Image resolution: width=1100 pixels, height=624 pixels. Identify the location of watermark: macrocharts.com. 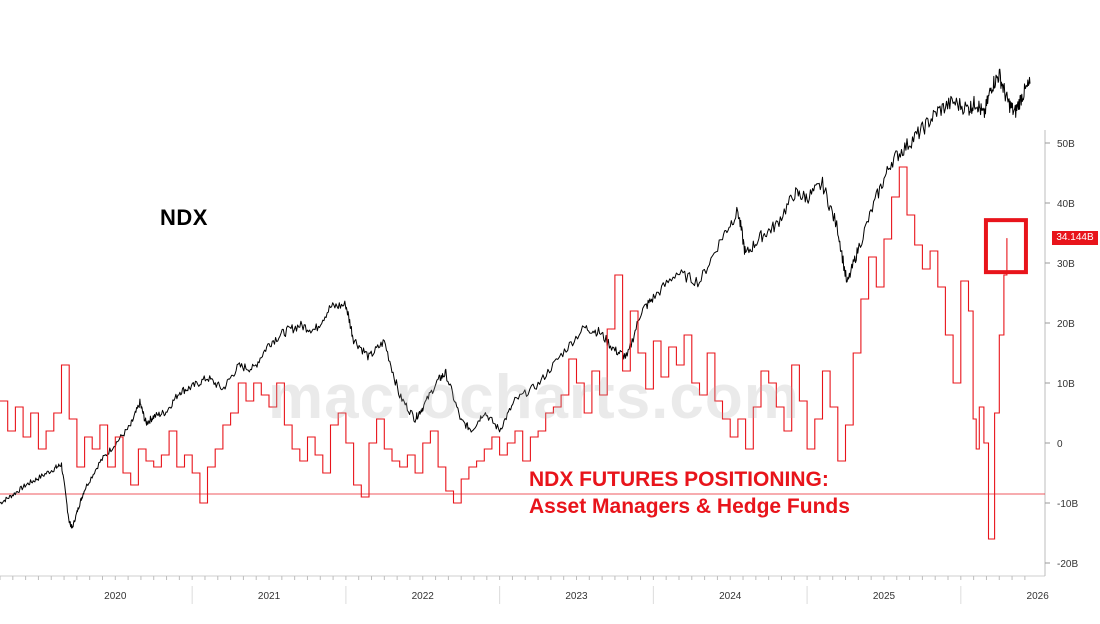
(534, 397).